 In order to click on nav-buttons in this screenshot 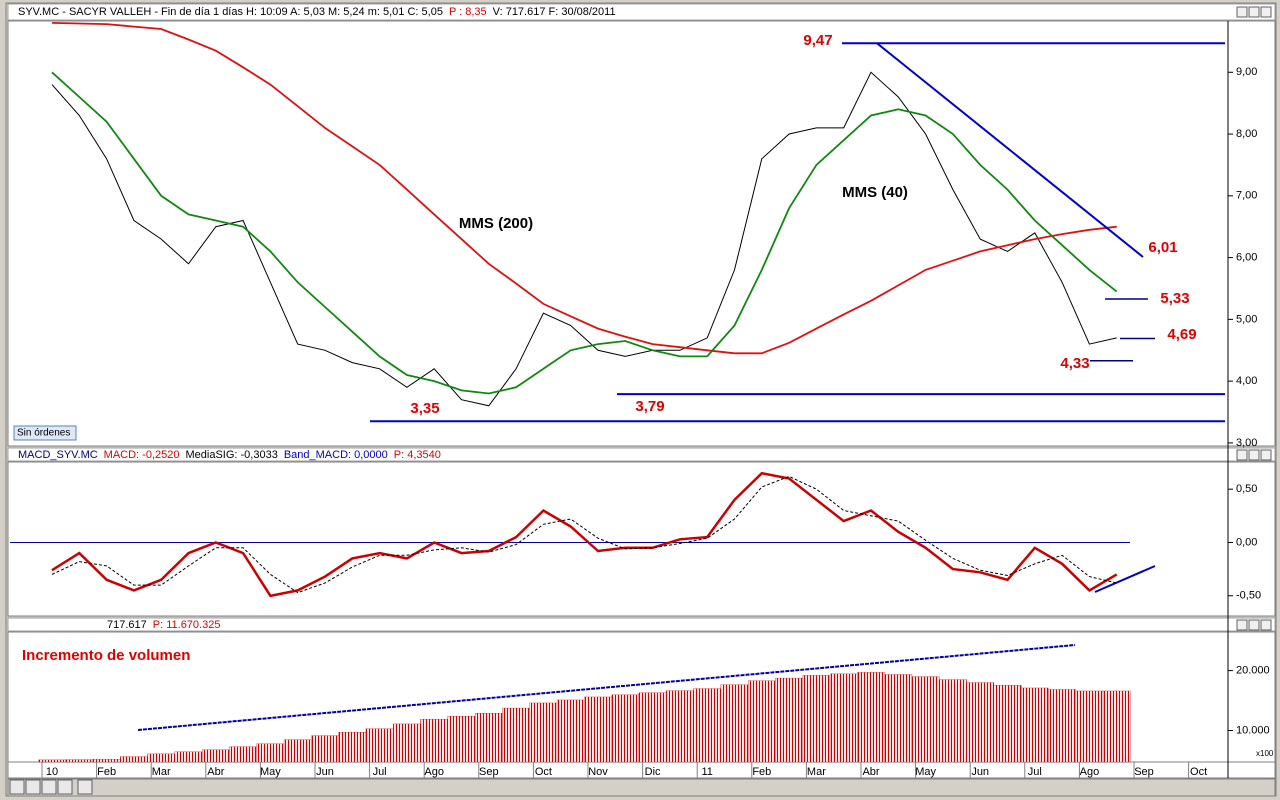, I will do `click(51, 787)`.